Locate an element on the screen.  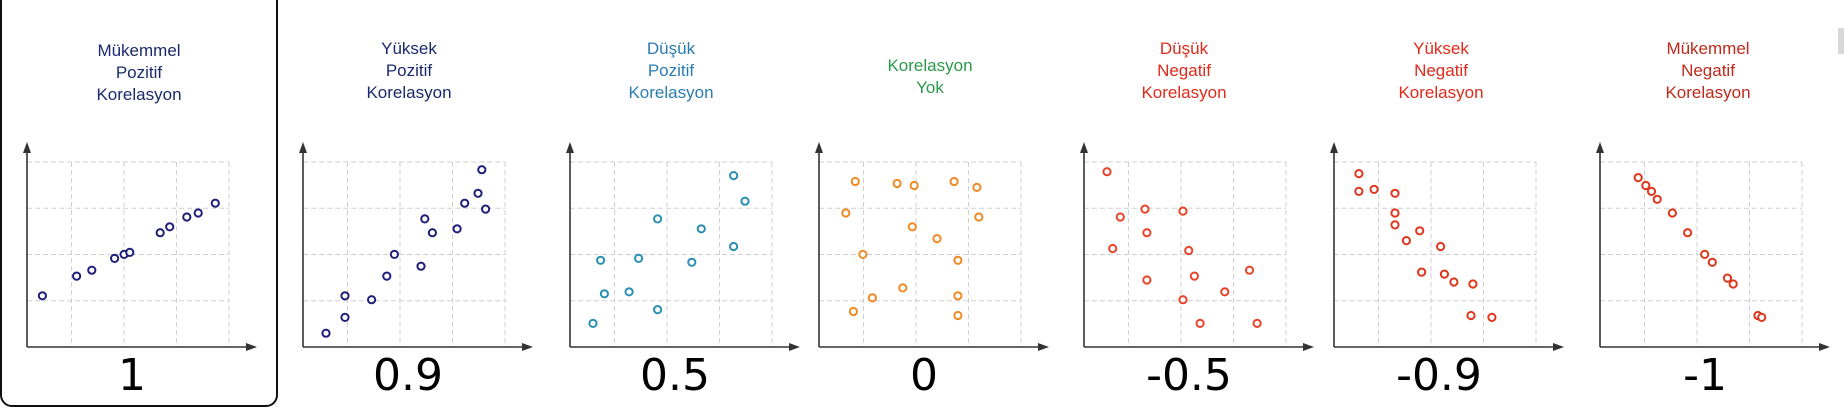
chart-title-line: Yüksek is located at coordinates (1441, 48).